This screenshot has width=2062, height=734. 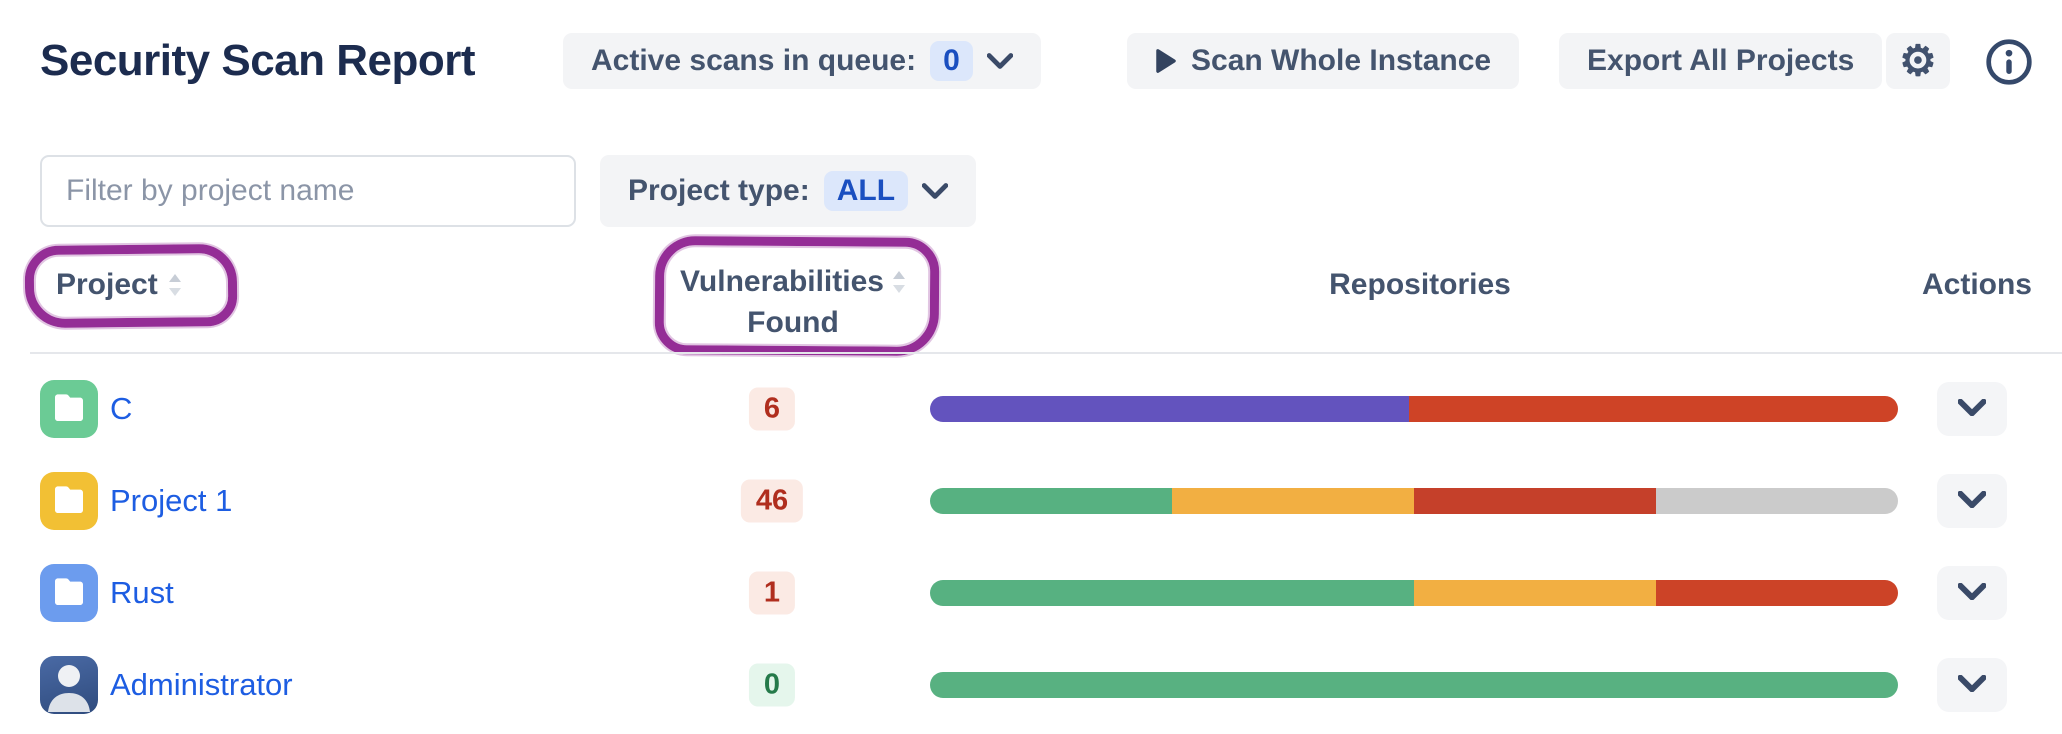 I want to click on active-scans-queue-dropdown: Active scans in queue: 0, so click(x=802, y=61).